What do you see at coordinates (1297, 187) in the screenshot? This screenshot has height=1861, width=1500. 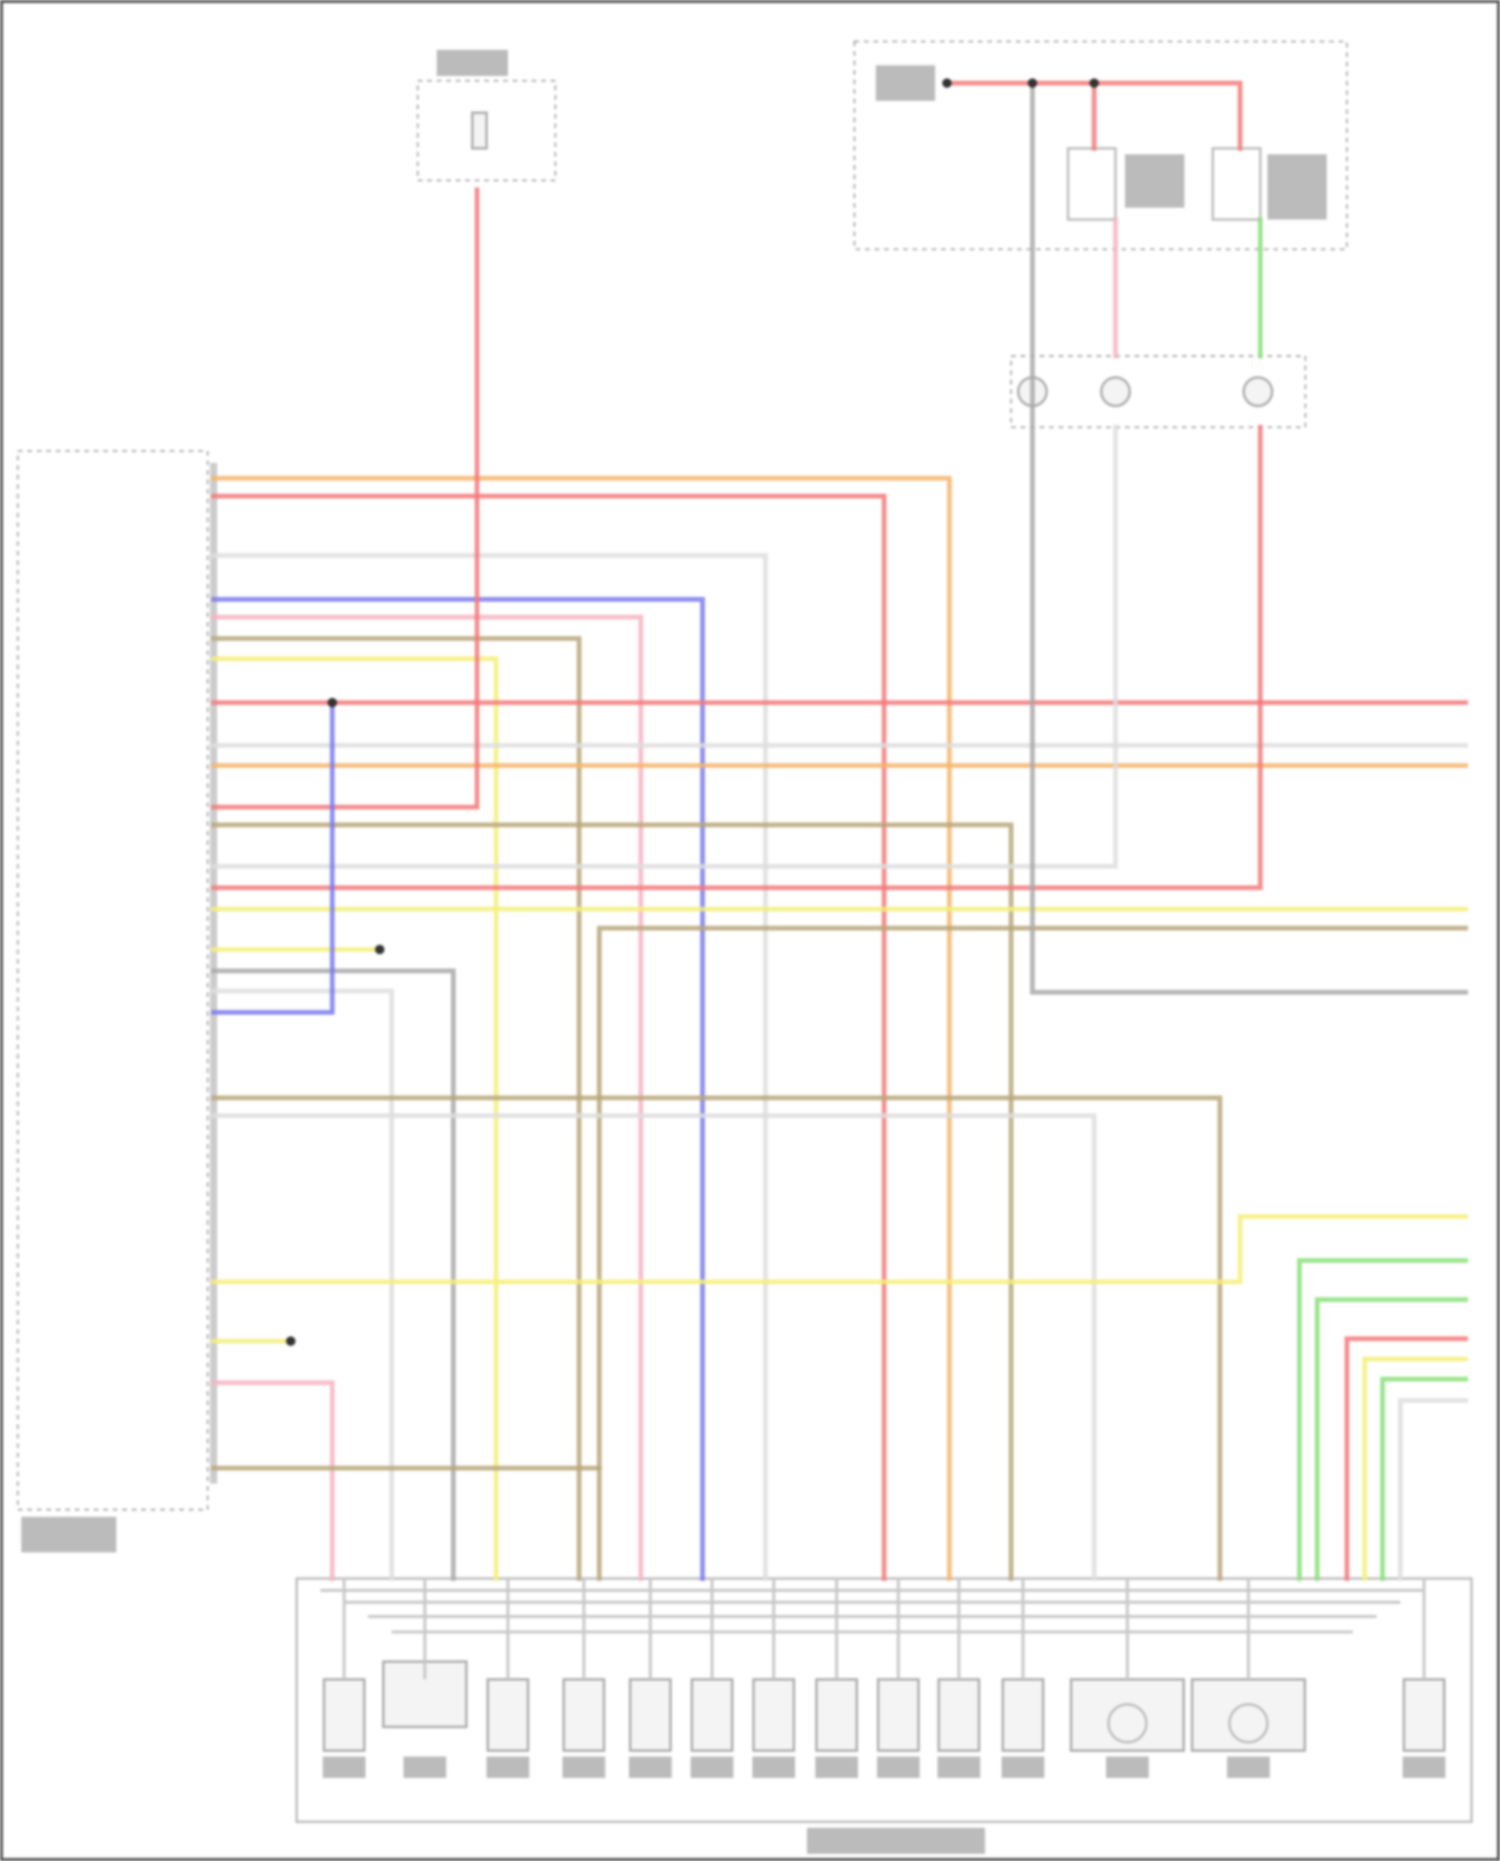 I see `switch-label-right` at bounding box center [1297, 187].